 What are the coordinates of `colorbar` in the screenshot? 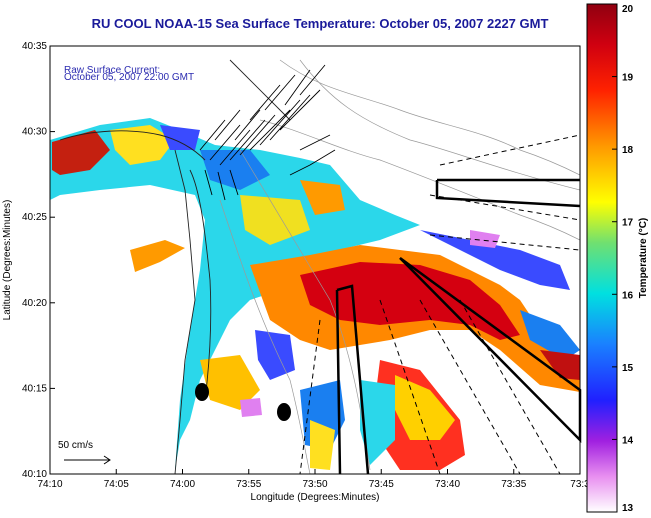 It's located at (602, 258).